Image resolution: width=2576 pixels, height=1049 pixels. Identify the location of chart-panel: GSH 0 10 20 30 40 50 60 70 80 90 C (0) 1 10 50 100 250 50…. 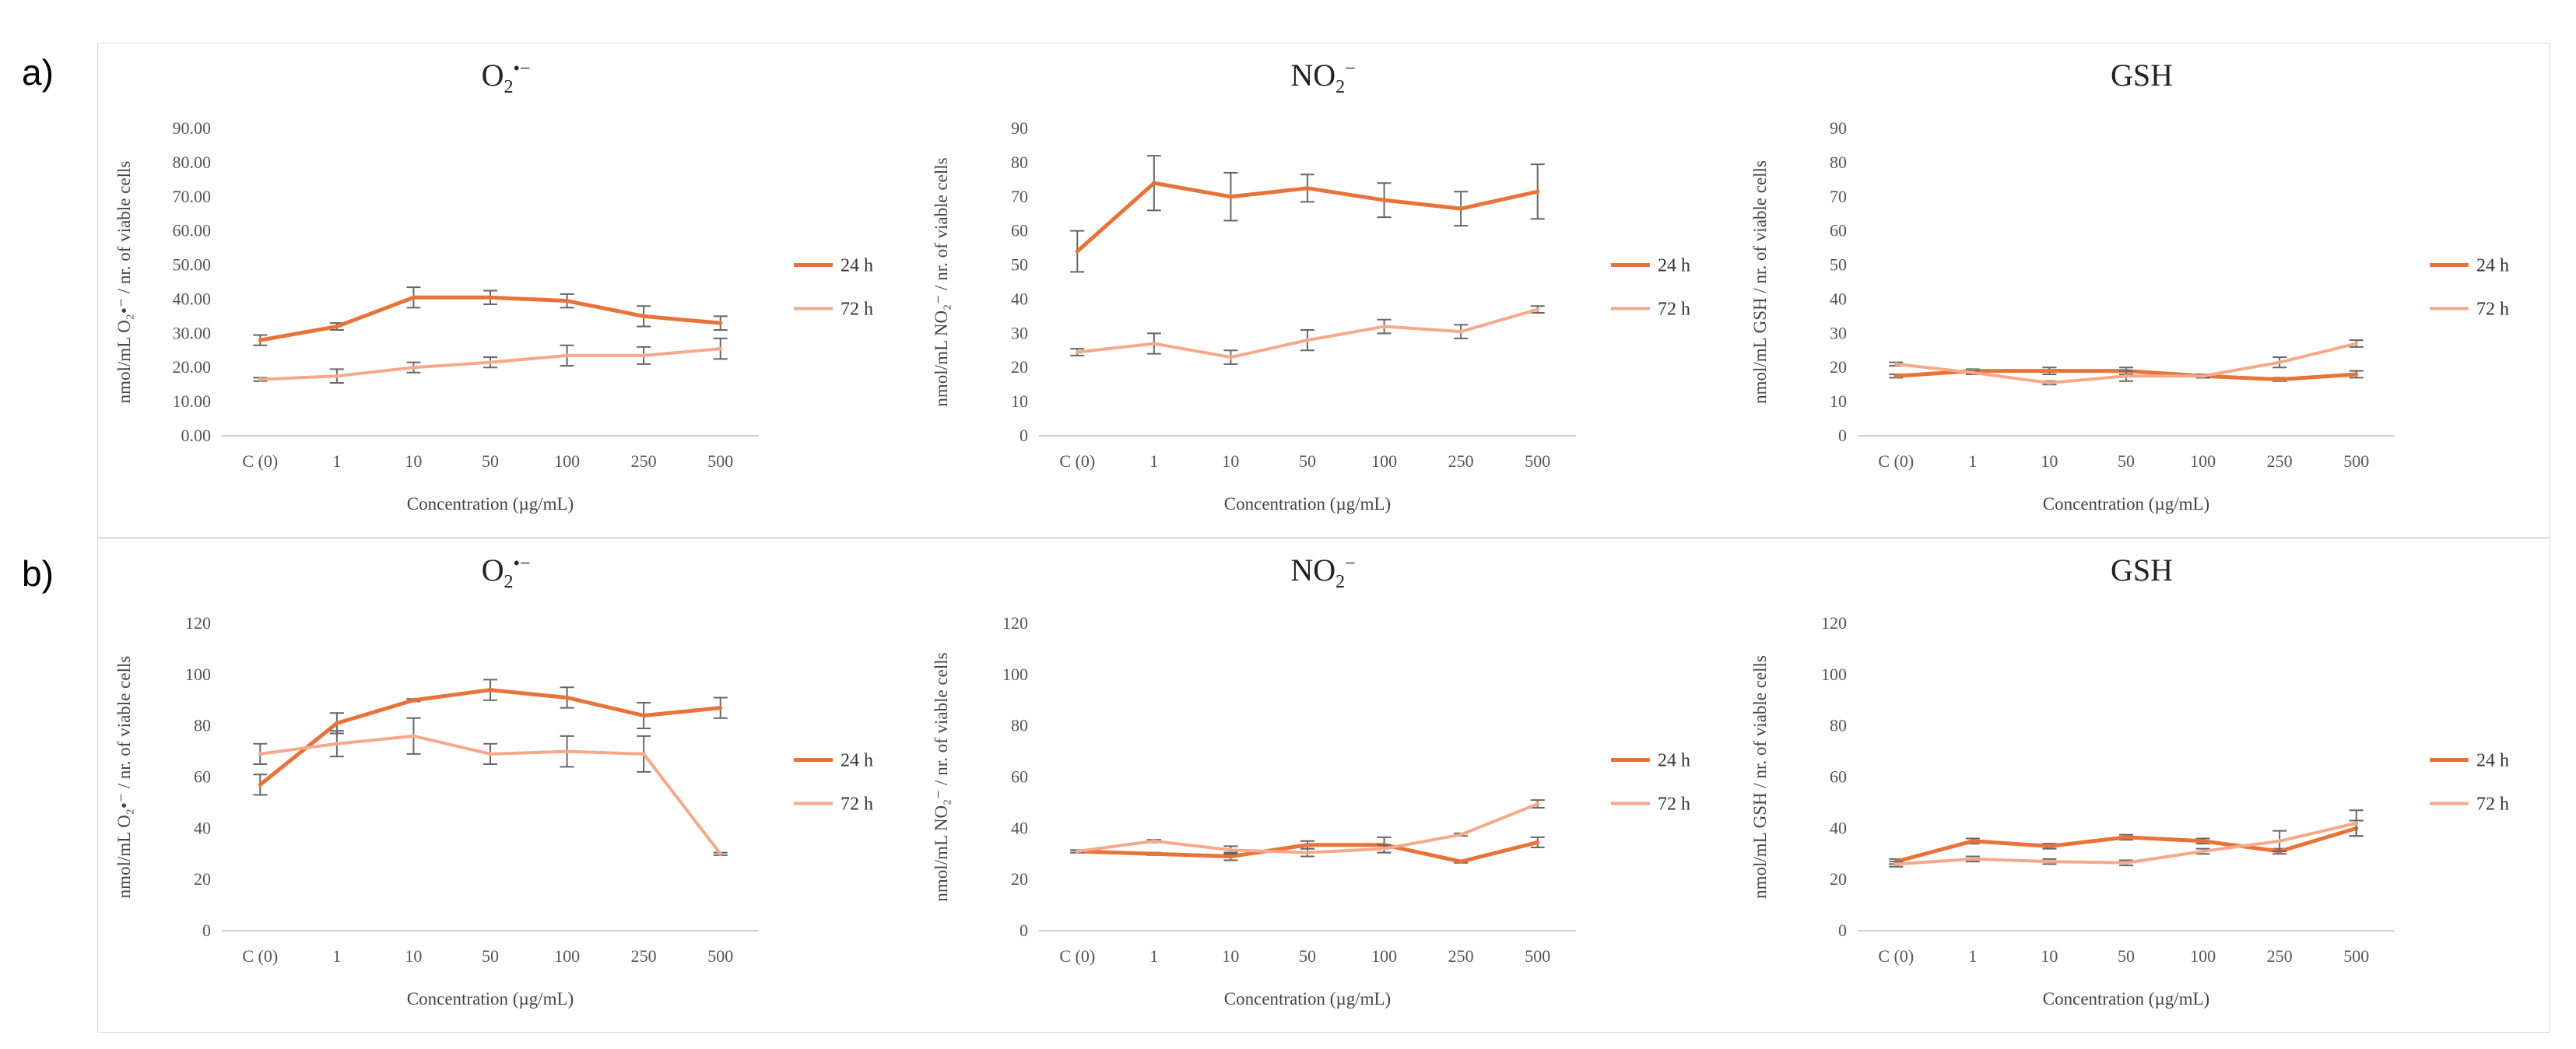
(2141, 290).